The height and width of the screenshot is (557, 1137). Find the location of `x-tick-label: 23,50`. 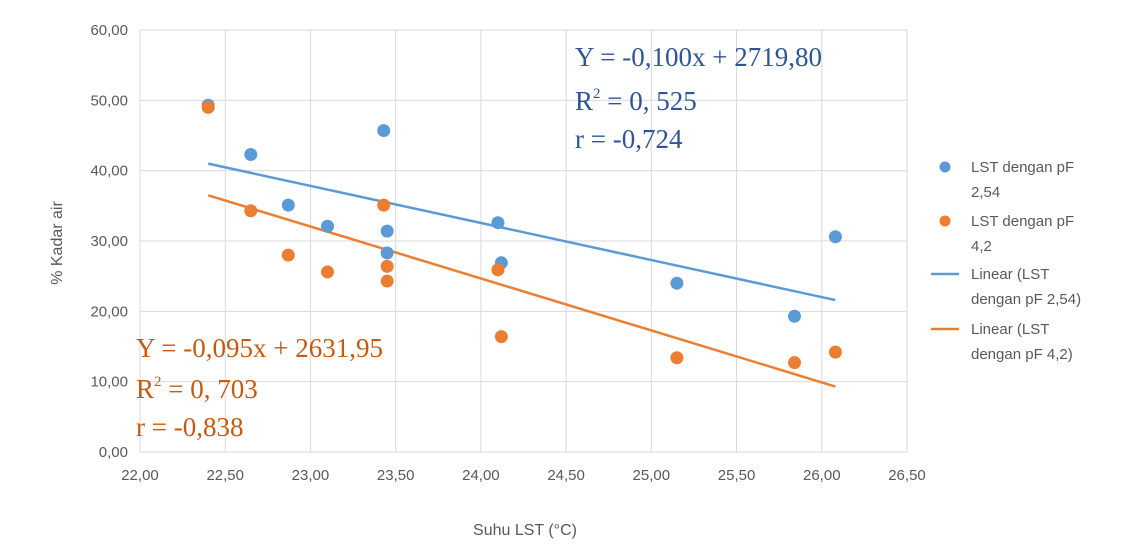

x-tick-label: 23,50 is located at coordinates (396, 475).